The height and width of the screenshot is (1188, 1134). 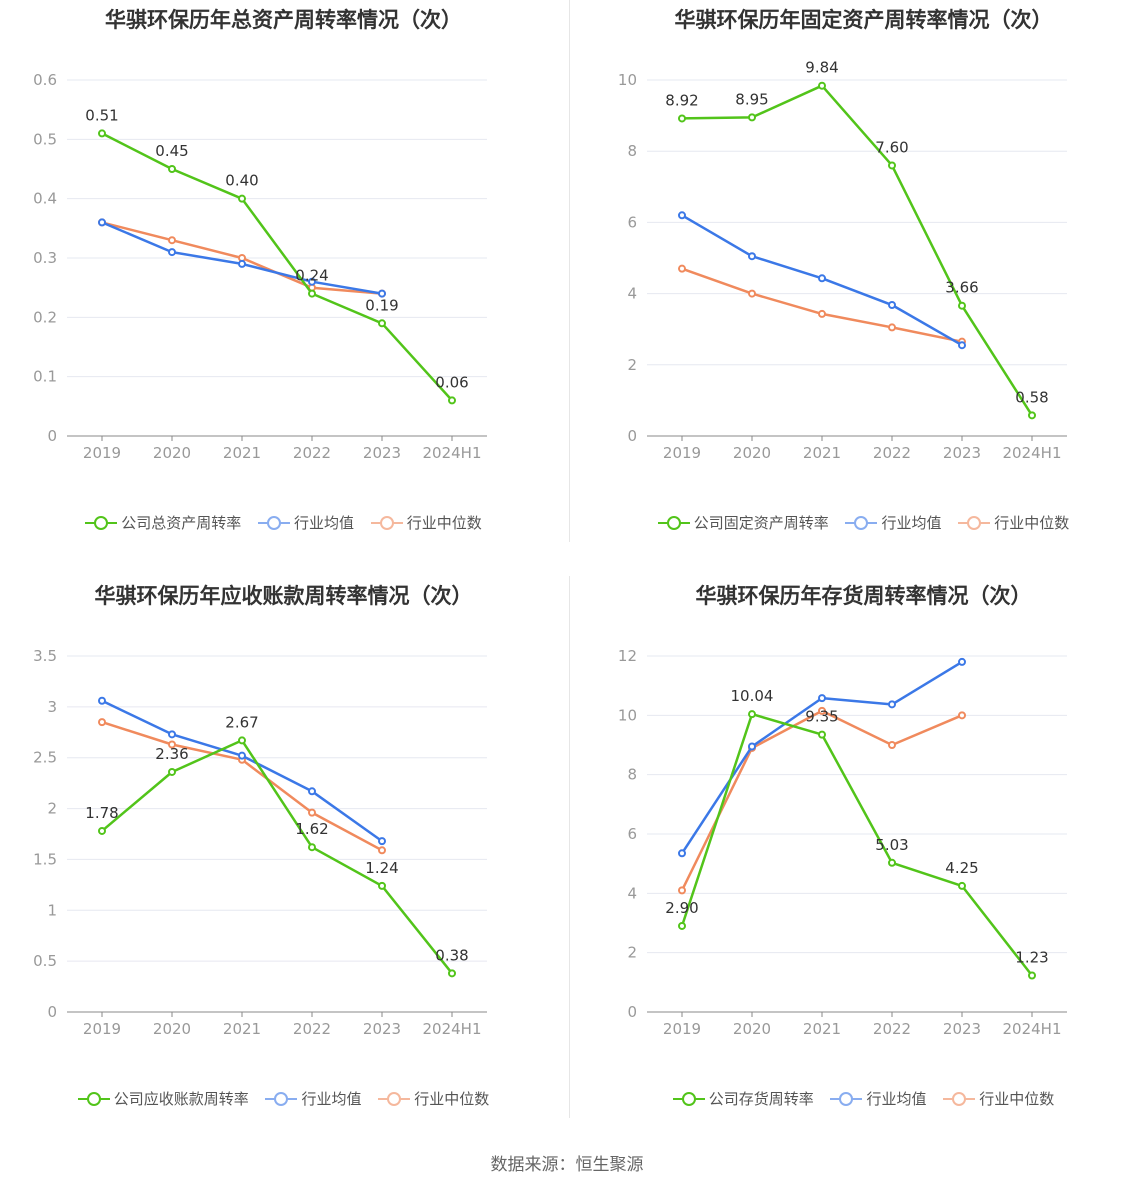 What do you see at coordinates (451, 955) in the screenshot?
I see `data-label: 0.38` at bounding box center [451, 955].